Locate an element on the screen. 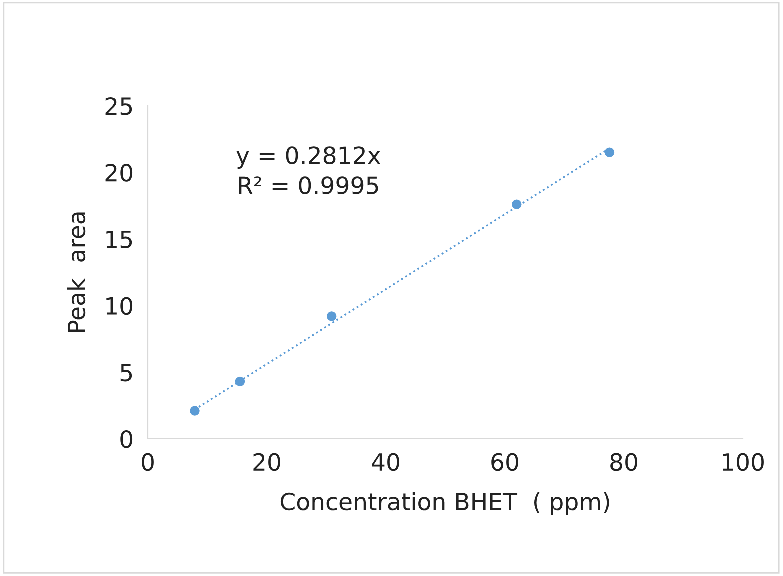 Image resolution: width=783 pixels, height=576 pixels. y-tick-label: 5 is located at coordinates (126, 373).